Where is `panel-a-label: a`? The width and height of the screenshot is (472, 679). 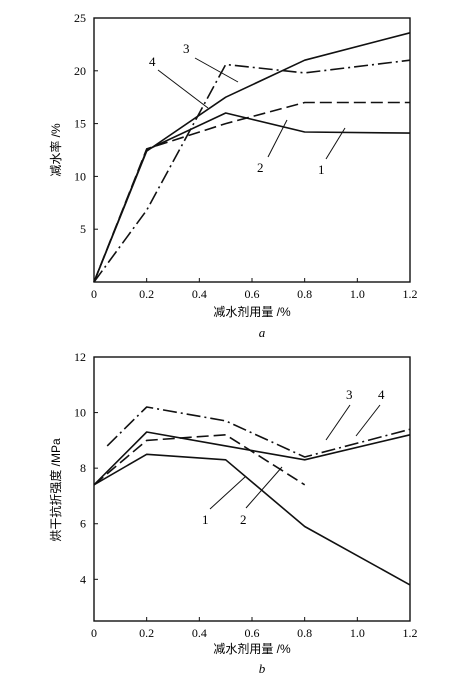
panel-a-label: a is located at coordinates (262, 332).